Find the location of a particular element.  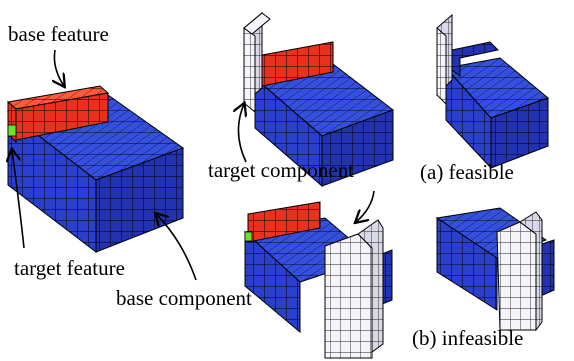

bm-base-front is located at coordinates (272, 282).